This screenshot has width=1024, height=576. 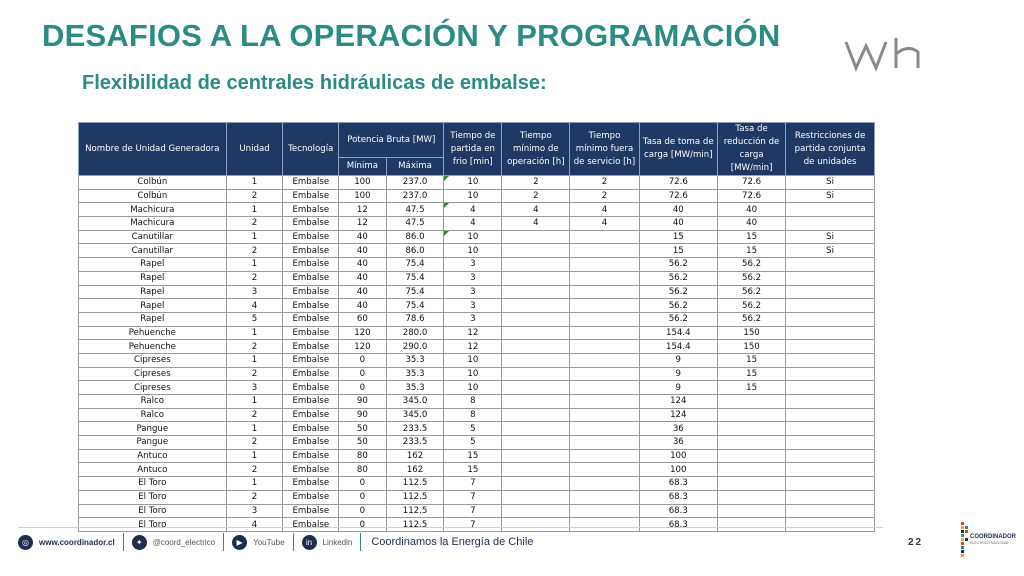 What do you see at coordinates (152, 483) in the screenshot?
I see `table-cell: El Toro` at bounding box center [152, 483].